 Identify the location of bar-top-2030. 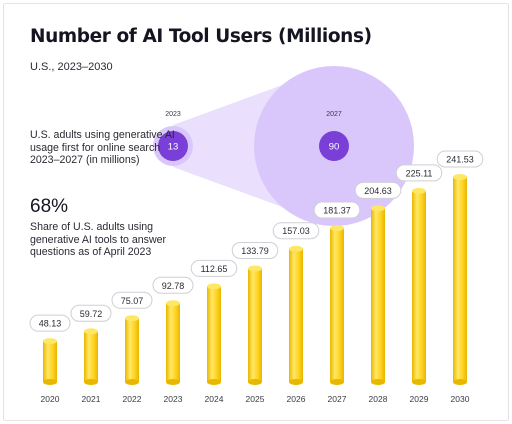
(460, 177).